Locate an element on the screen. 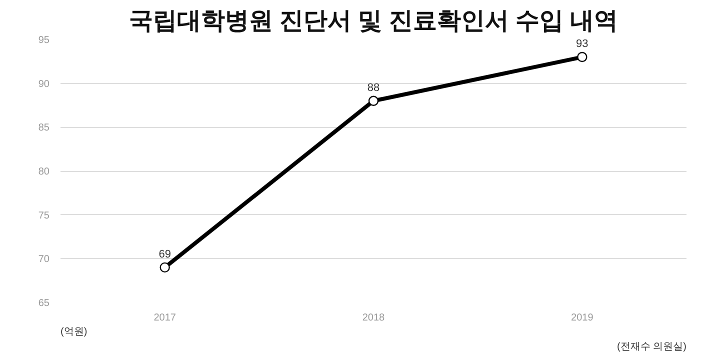  y-tick-label: 80 is located at coordinates (44, 172).